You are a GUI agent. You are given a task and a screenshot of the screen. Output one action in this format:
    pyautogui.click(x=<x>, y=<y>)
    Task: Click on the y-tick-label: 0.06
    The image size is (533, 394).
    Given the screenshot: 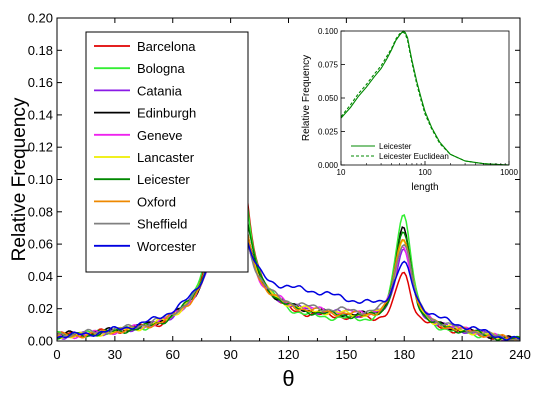 What is the action you would take?
    pyautogui.click(x=40, y=244)
    